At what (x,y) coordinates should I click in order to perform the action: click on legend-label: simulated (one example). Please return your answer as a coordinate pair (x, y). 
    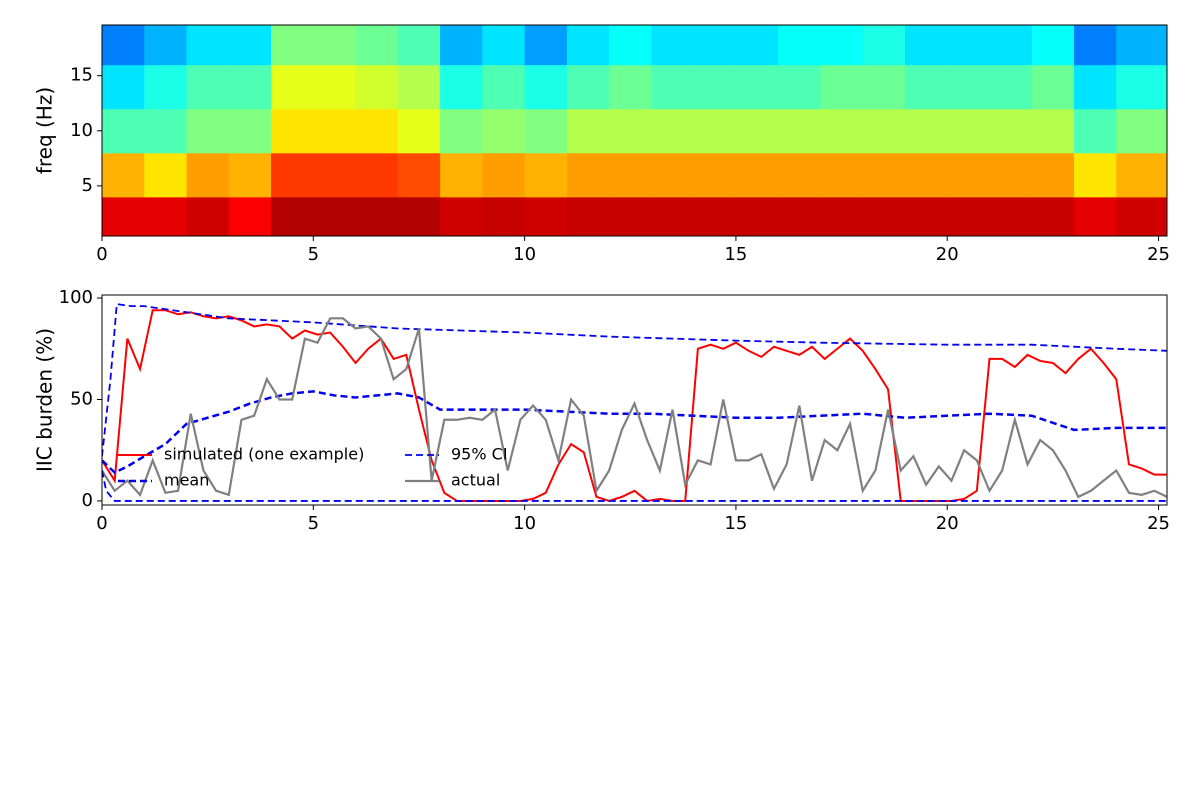
    Looking at the image, I should click on (264, 454).